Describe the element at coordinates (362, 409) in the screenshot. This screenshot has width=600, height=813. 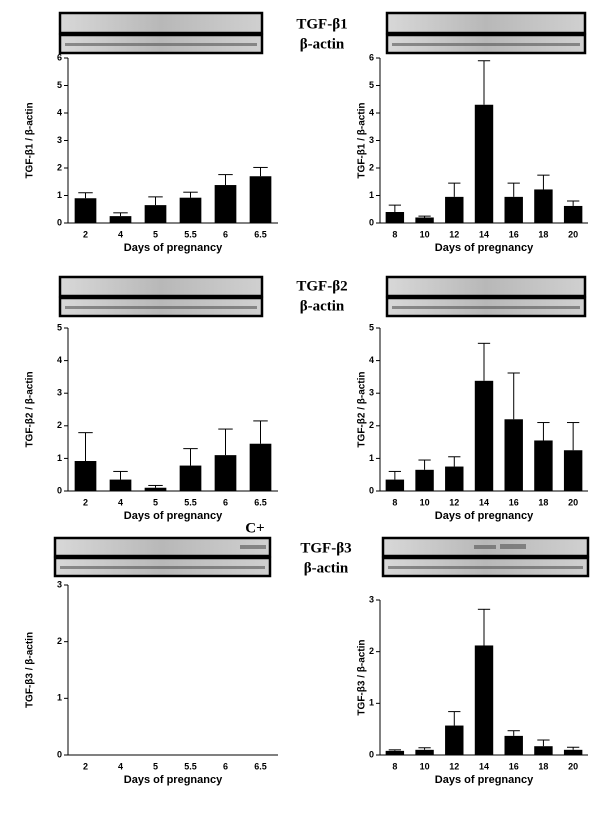
I see `y-axis-label: TGF-β2 / β-actin` at that location.